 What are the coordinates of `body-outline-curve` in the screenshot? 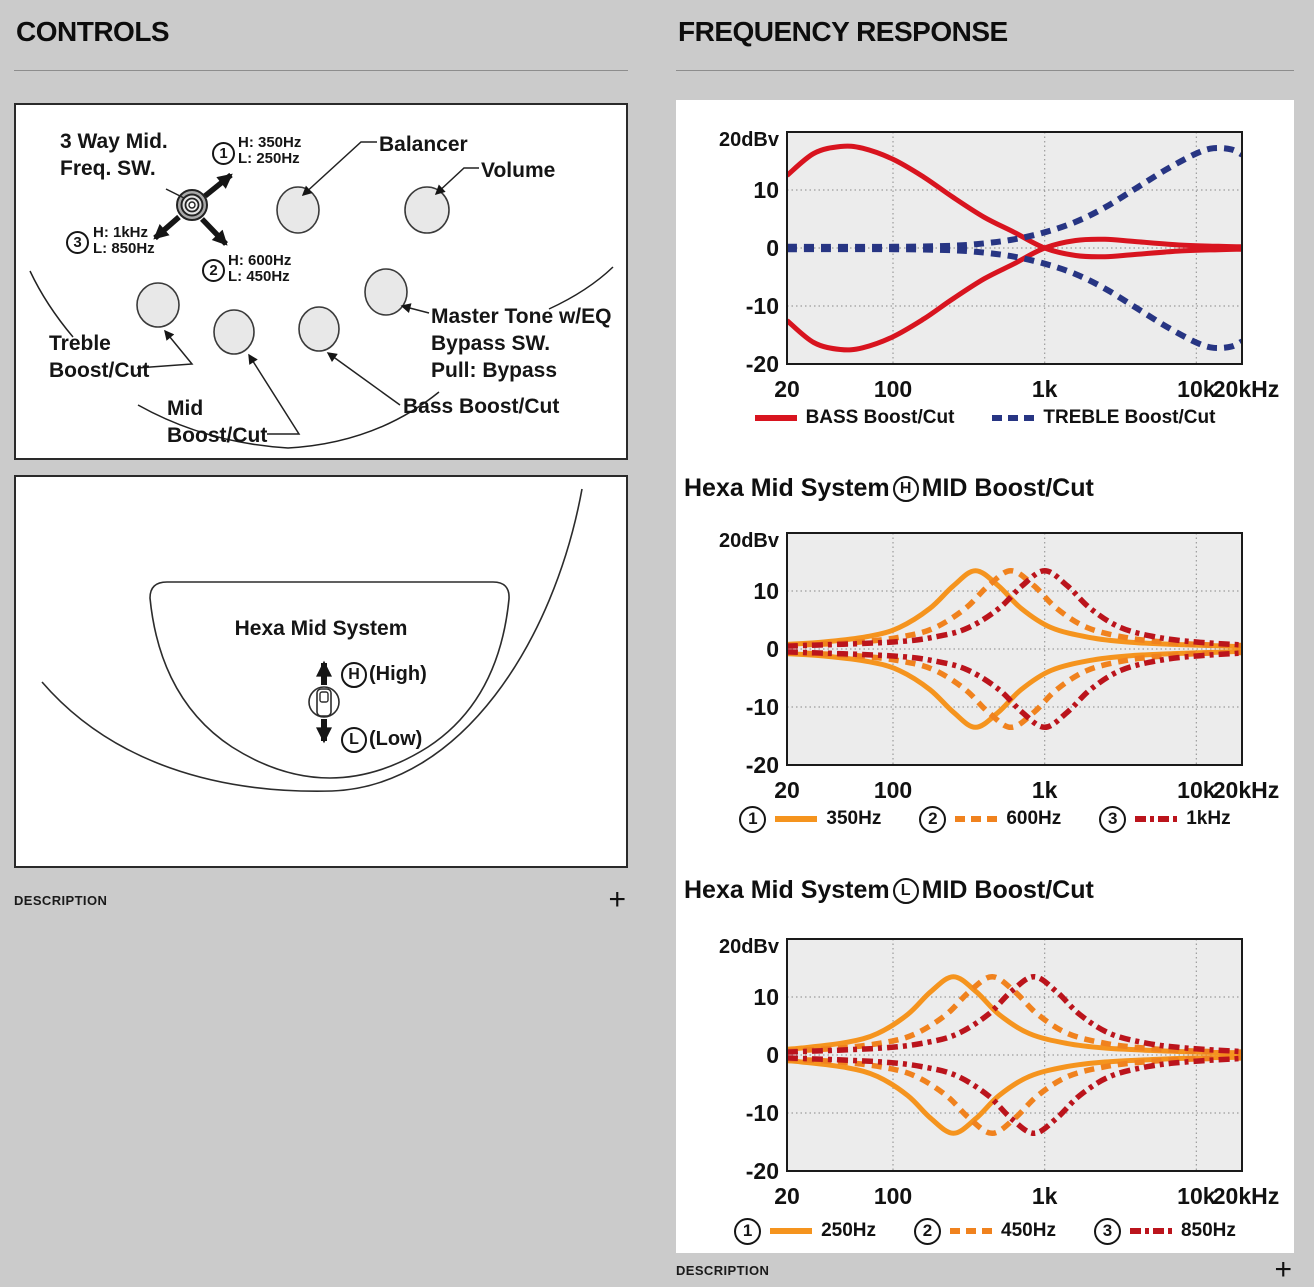 It's located at (312, 640).